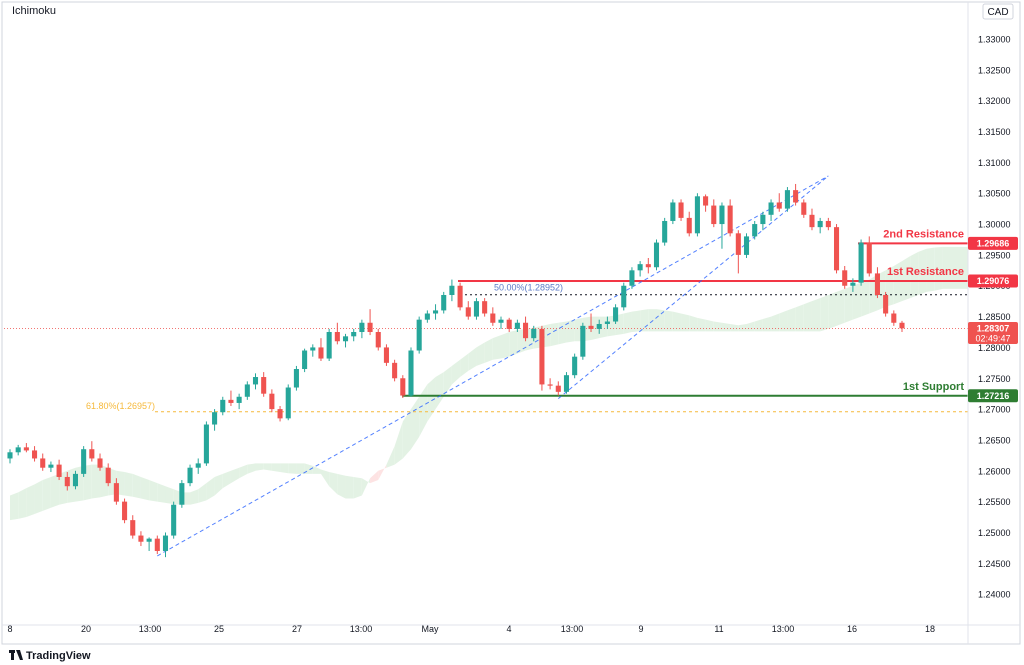 The width and height of the screenshot is (1024, 665). Describe the element at coordinates (993, 281) in the screenshot. I see `resistance-1-tag: 1.29076` at that location.